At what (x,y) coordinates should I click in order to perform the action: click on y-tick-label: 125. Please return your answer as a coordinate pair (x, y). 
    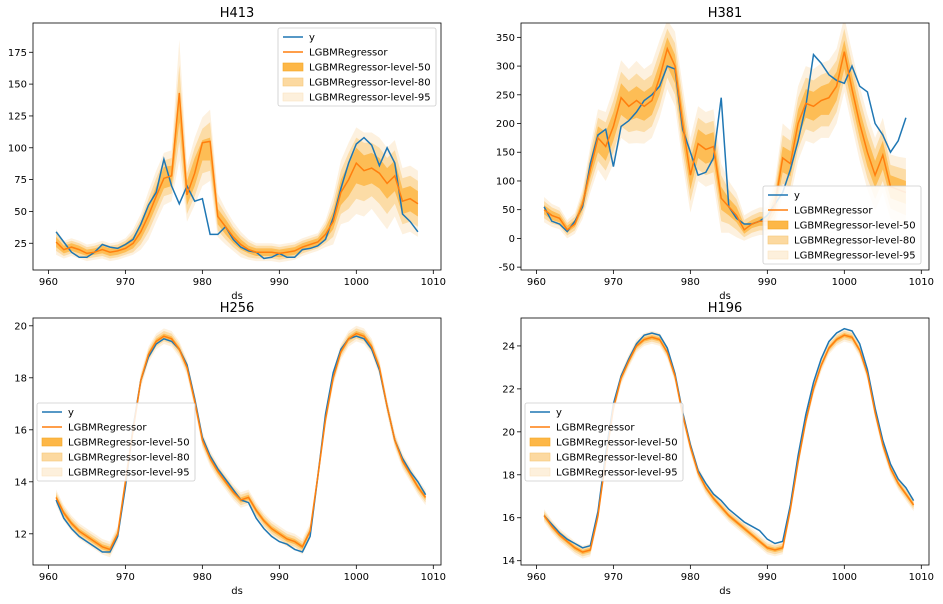
    Looking at the image, I should click on (17, 116).